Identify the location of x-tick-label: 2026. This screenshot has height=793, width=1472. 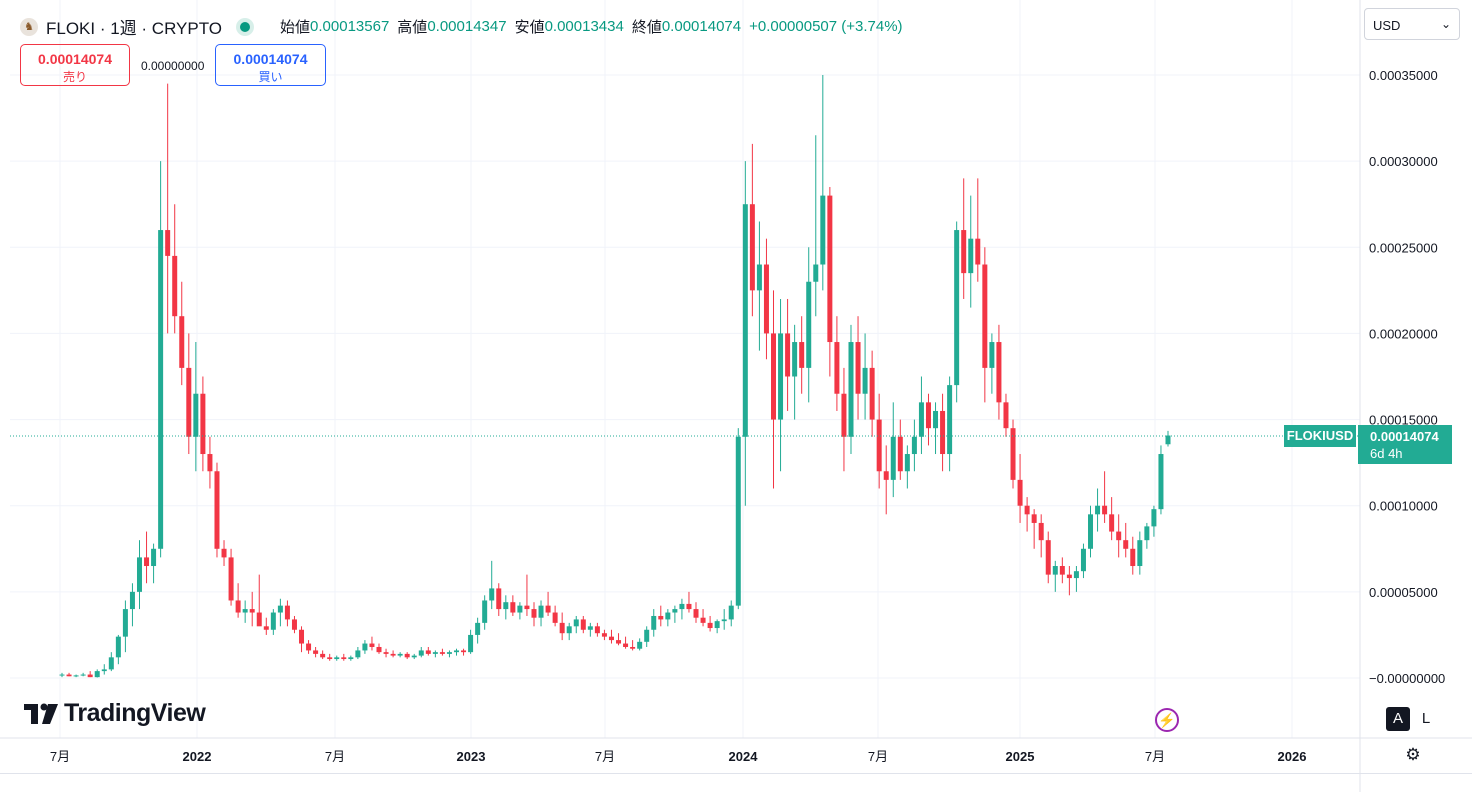
(1292, 756).